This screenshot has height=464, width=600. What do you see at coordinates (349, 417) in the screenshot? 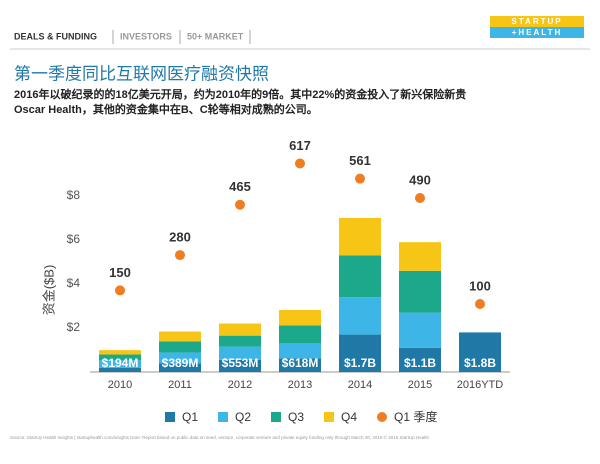
I see `legend-label: Q4` at bounding box center [349, 417].